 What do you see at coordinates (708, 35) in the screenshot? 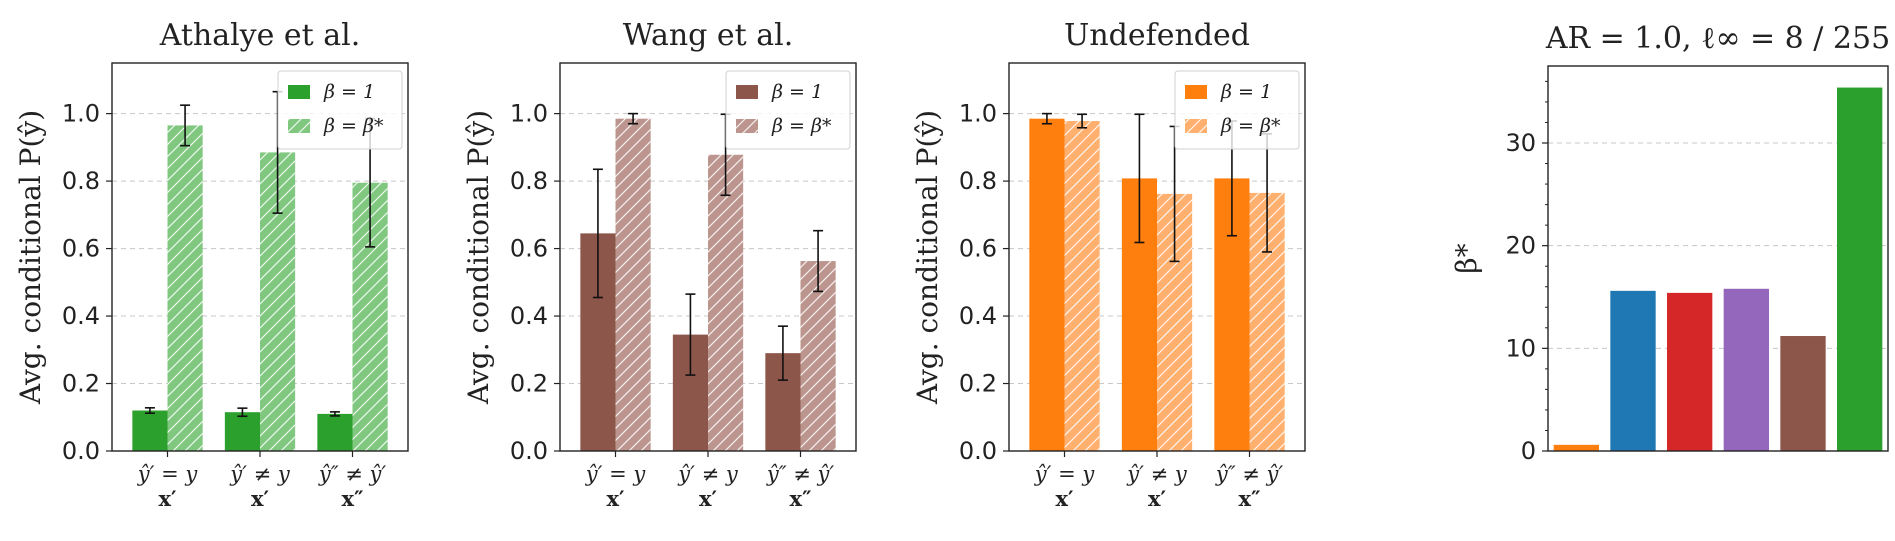
I see `chart-title: Wang et al.` at bounding box center [708, 35].